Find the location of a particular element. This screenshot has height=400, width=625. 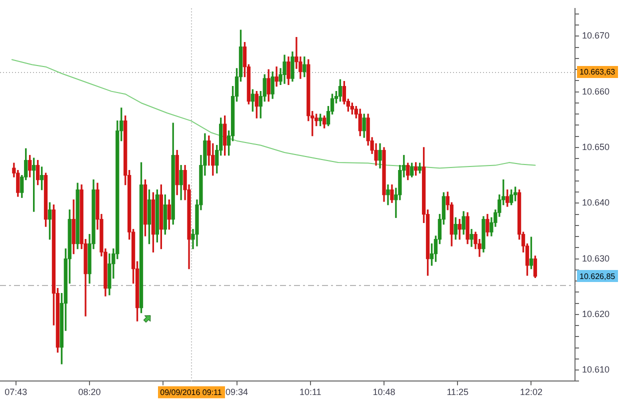

x-tick-label: 12:02 is located at coordinates (531, 392).